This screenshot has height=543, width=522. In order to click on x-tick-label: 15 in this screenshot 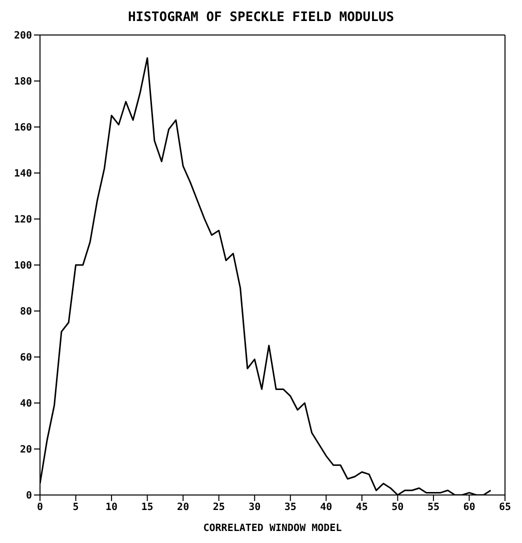, I will do `click(147, 508)`.